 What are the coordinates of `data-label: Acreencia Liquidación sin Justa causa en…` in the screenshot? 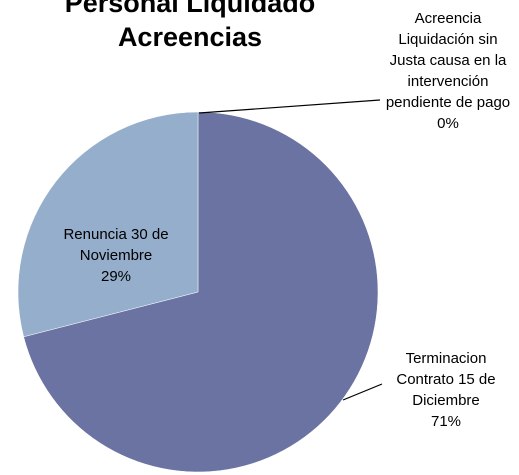 It's located at (448, 71).